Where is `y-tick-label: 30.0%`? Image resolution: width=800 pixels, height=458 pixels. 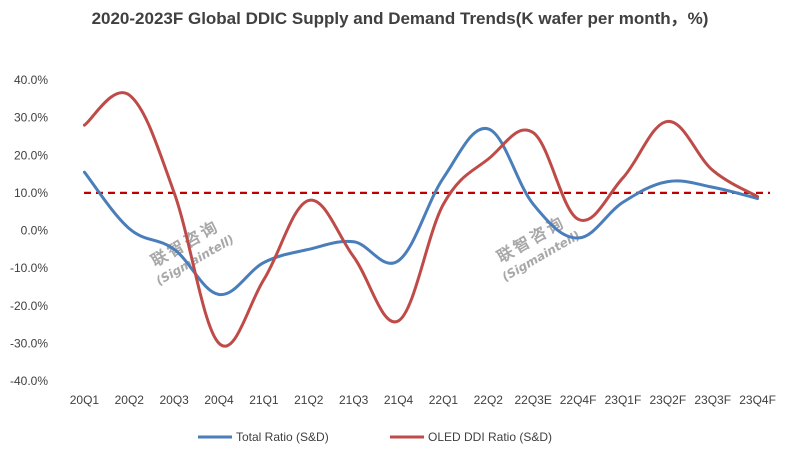 y-tick-label: 30.0% is located at coordinates (31, 118).